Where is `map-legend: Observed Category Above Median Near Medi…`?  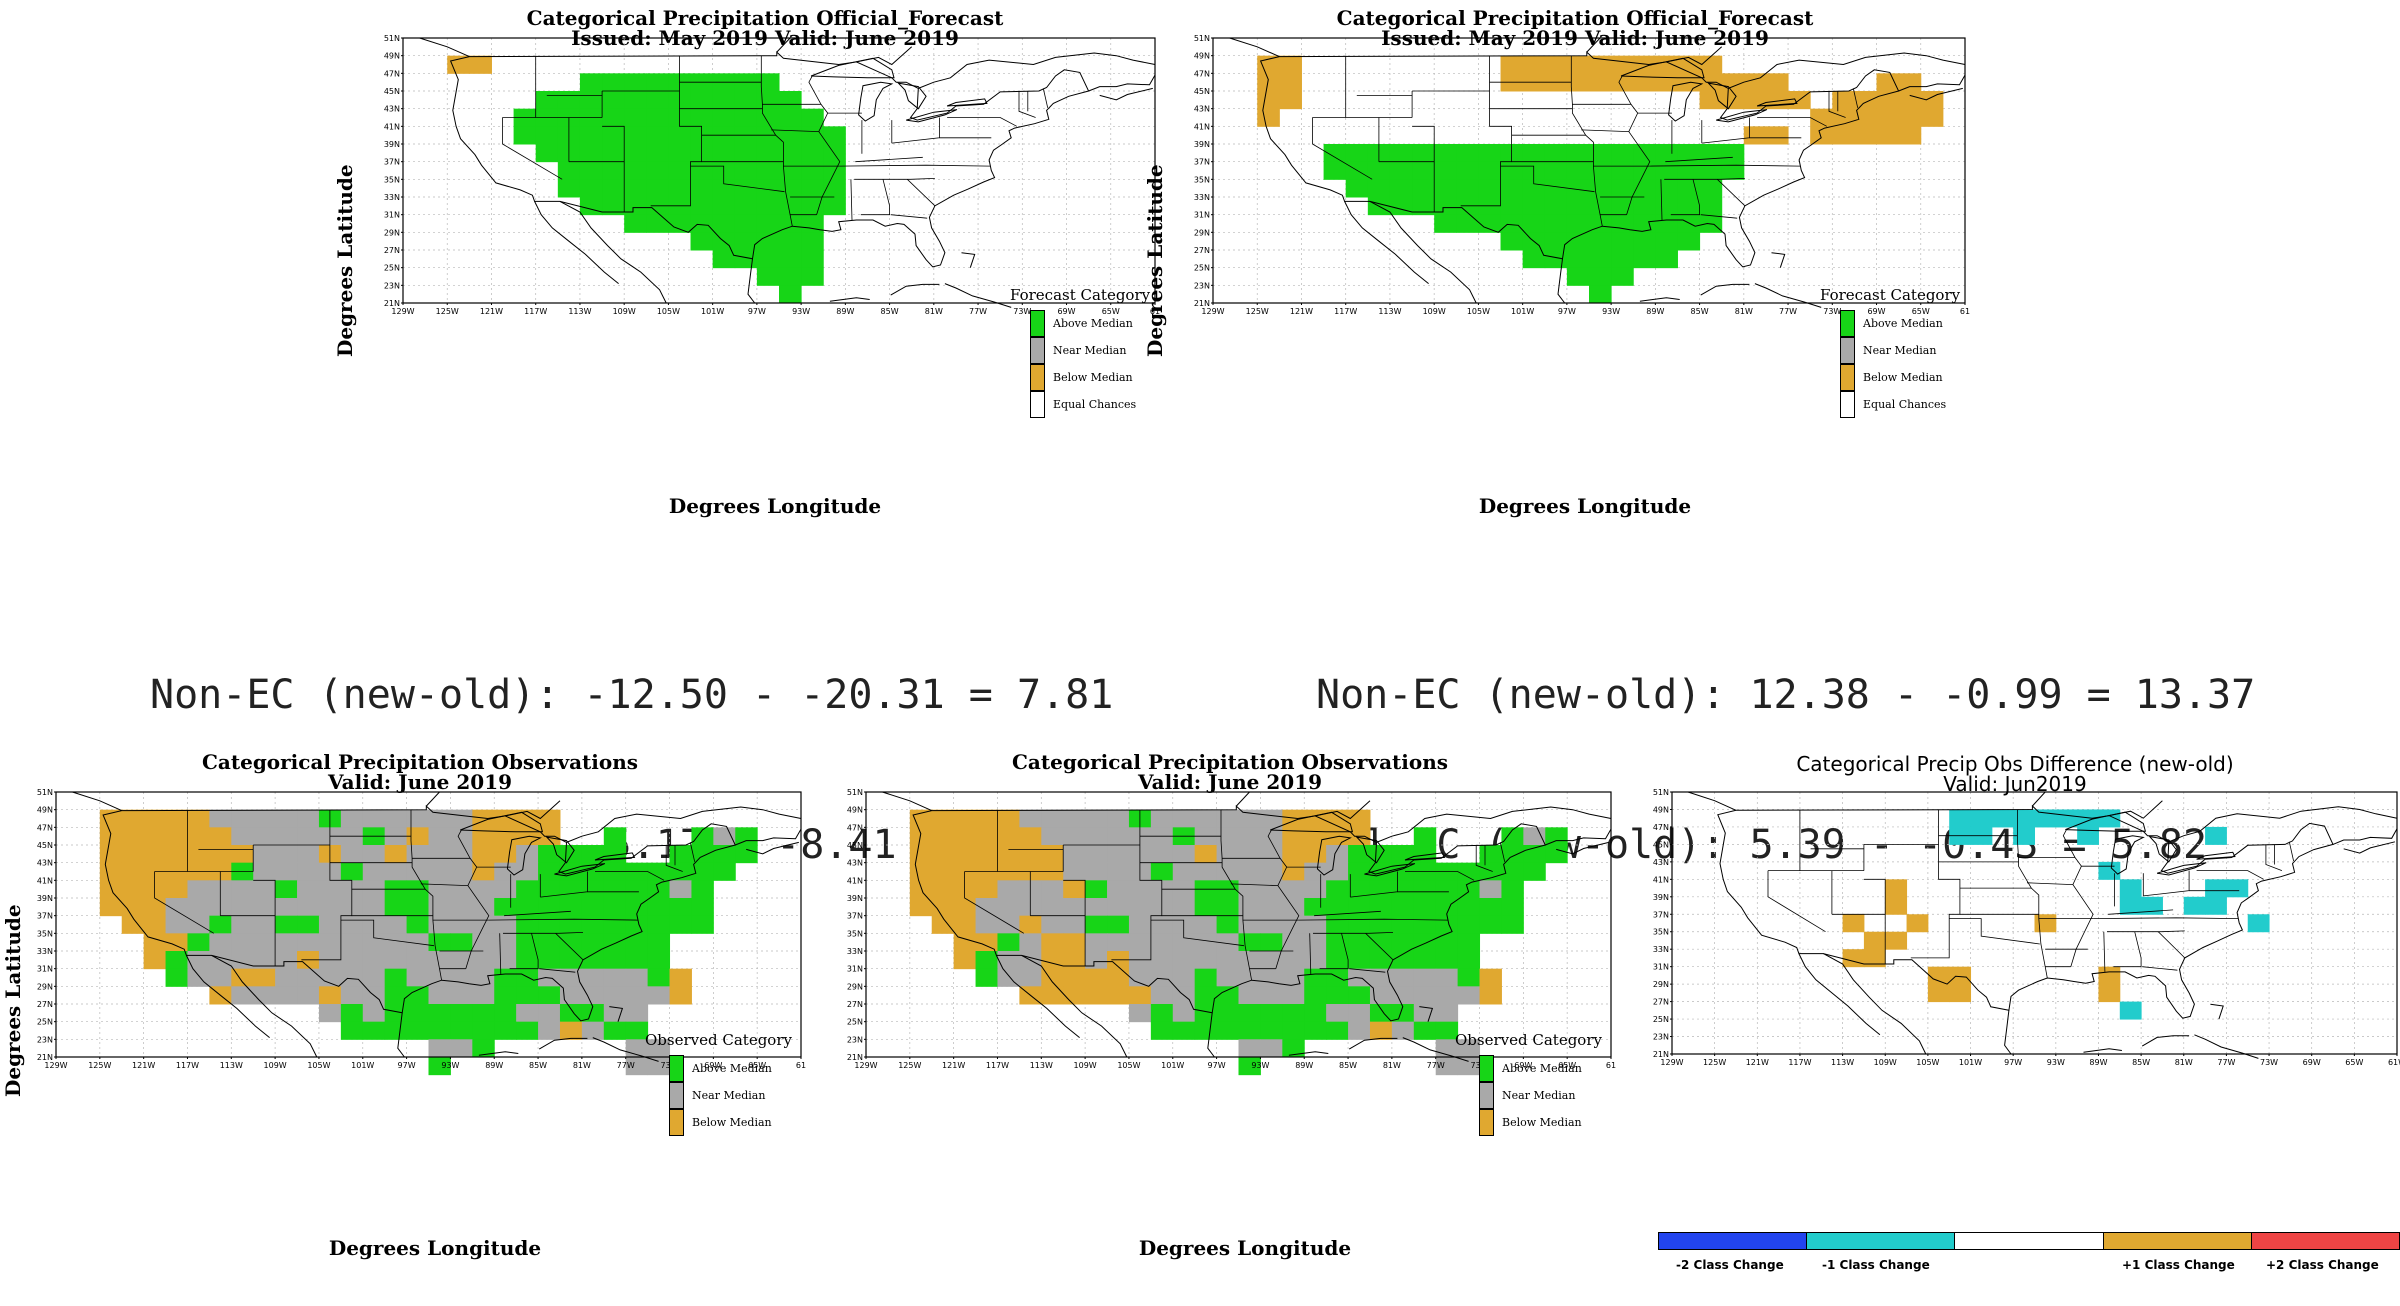
map-legend: Observed Category Above Median Near Medi… is located at coordinates (1528, 1083).